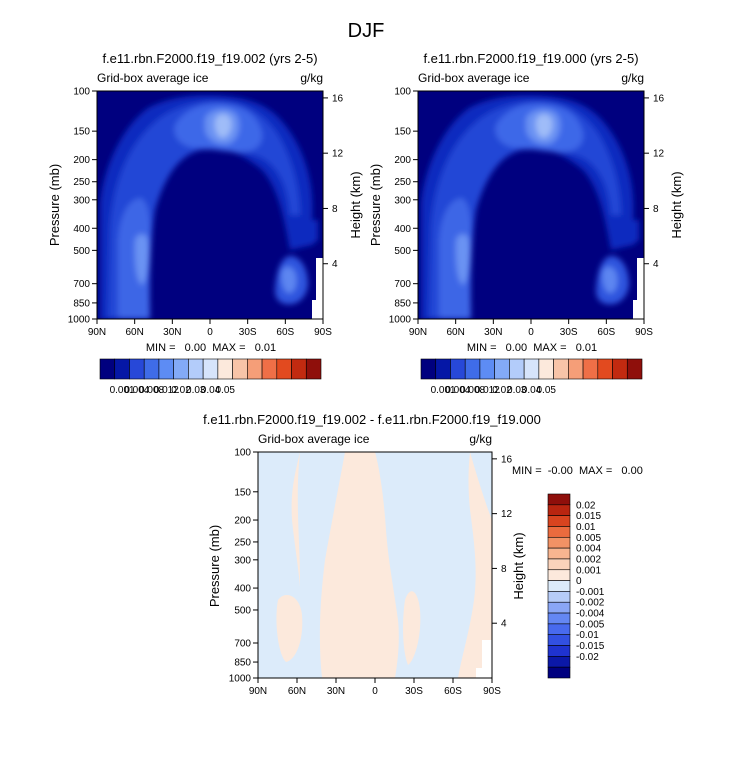  What do you see at coordinates (311, 78) in the screenshot?
I see `panel-a-right-label: g/kg` at bounding box center [311, 78].